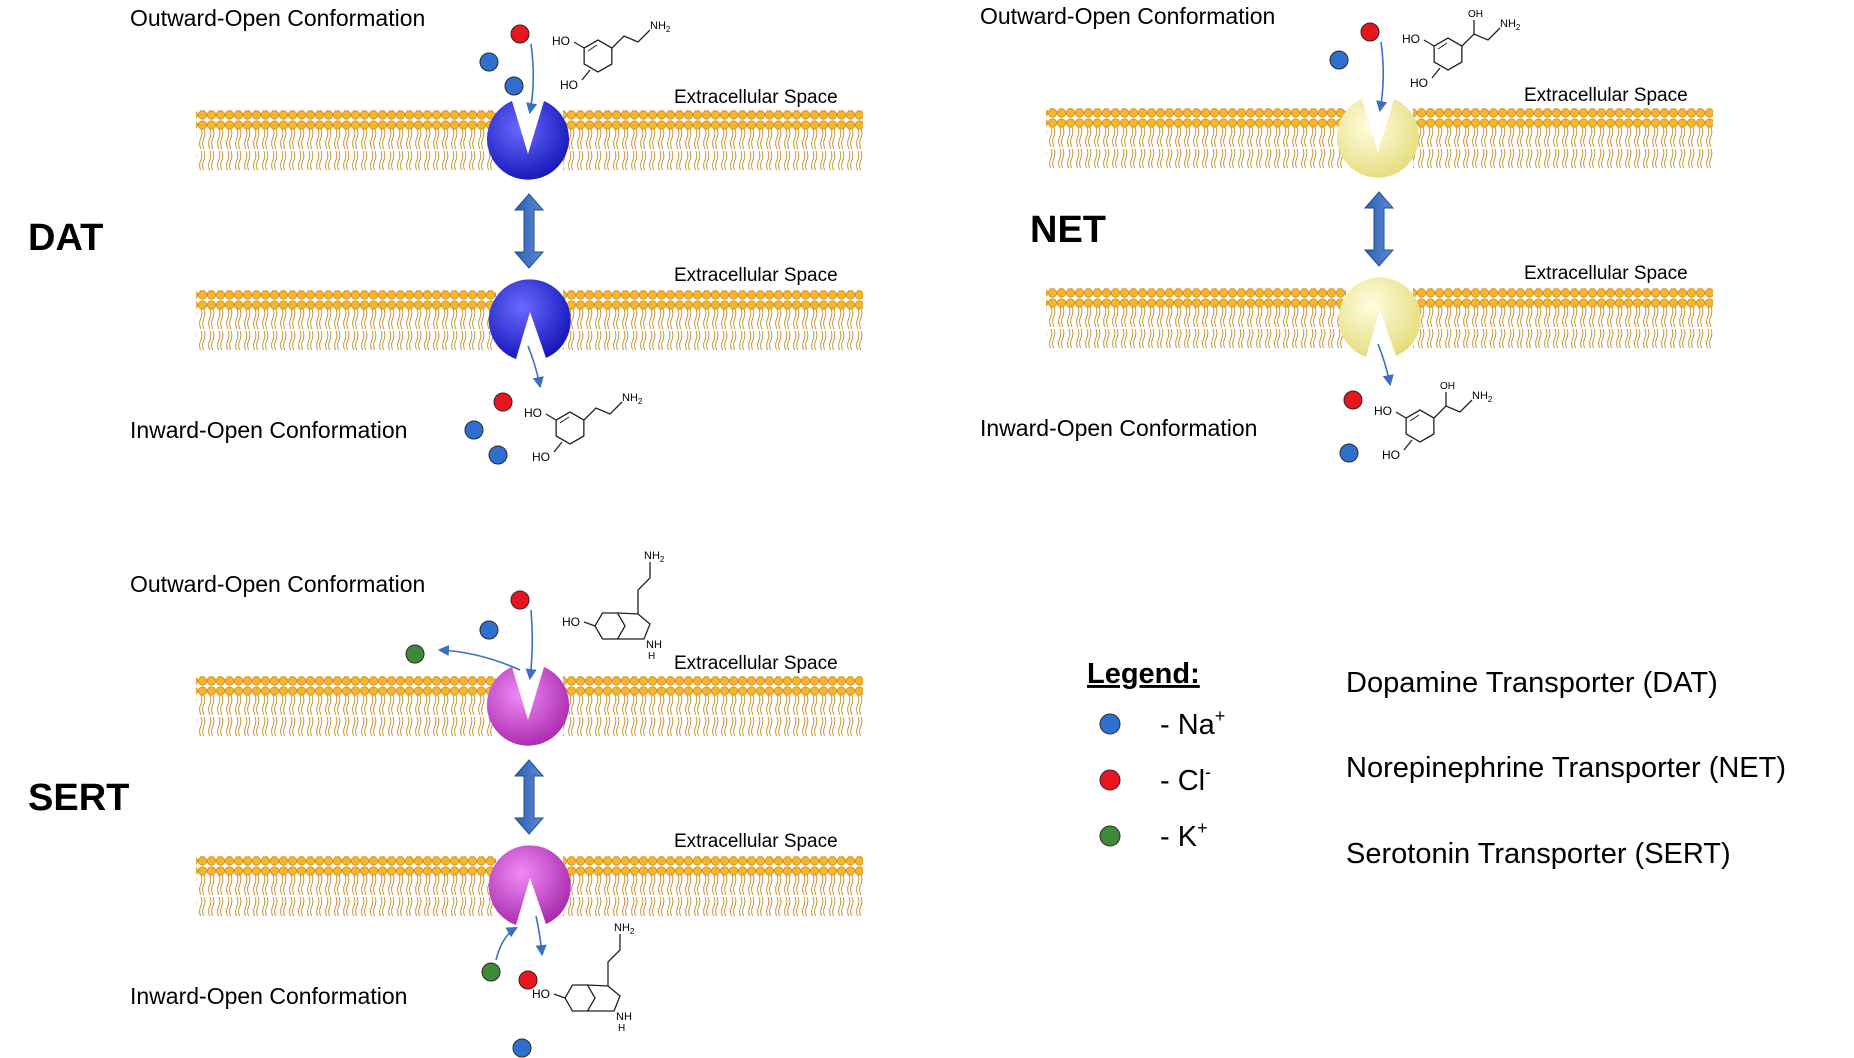 Image resolution: width=1854 pixels, height=1058 pixels. What do you see at coordinates (660, 27) in the screenshot?
I see `dopamine-outward-nh2-label: NH2` at bounding box center [660, 27].